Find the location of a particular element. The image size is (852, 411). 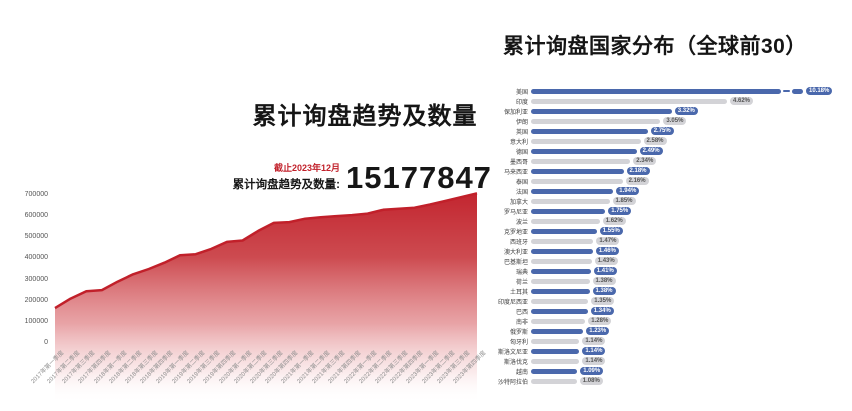

country-label: 匈牙利 is located at coordinates (518, 342).